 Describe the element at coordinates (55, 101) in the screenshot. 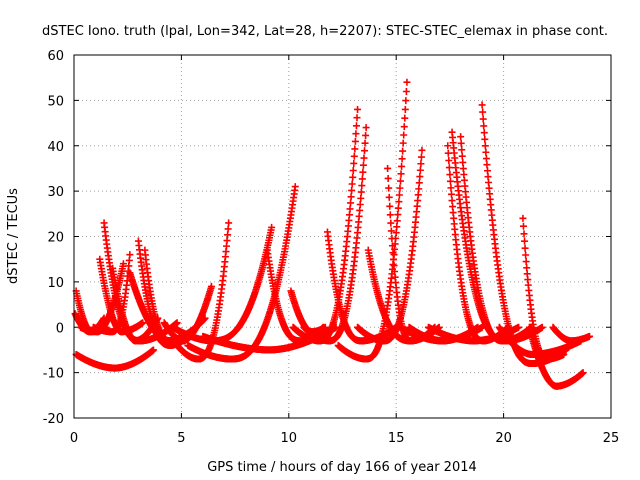

I see `y-tick-label: 50` at that location.